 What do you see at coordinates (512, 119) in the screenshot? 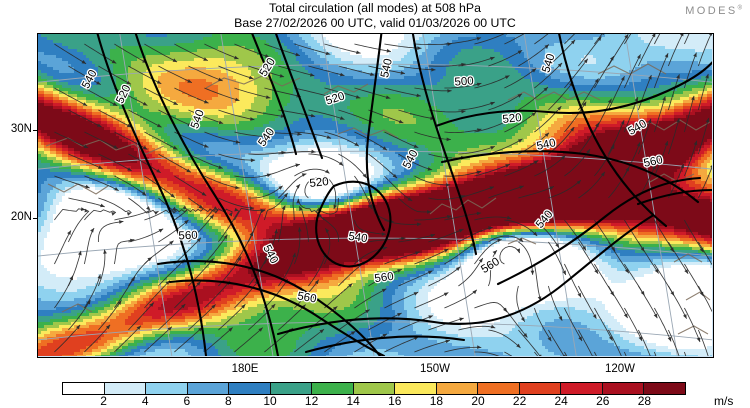
I see `contour-label-9: 520` at bounding box center [512, 119].